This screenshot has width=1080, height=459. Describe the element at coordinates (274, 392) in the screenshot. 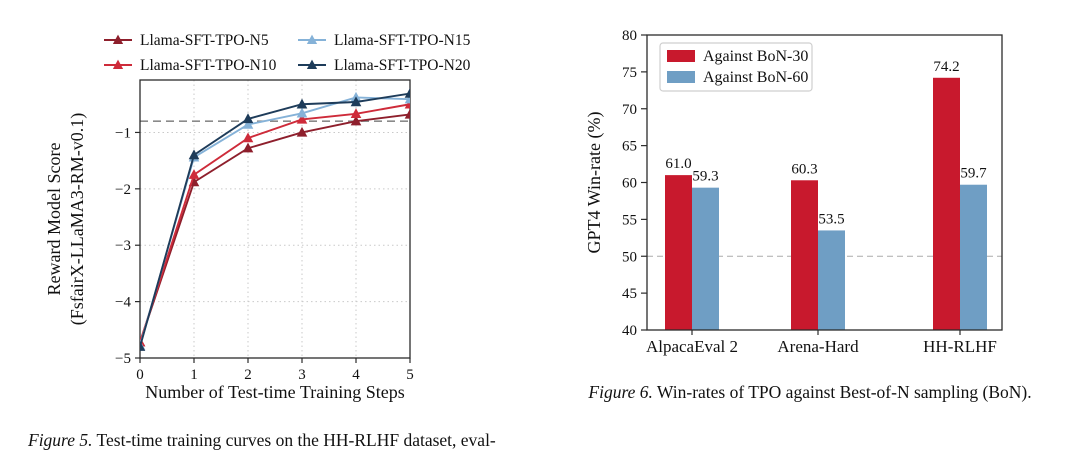

I see `x-axis-label: Number of Test-time Training Steps` at that location.